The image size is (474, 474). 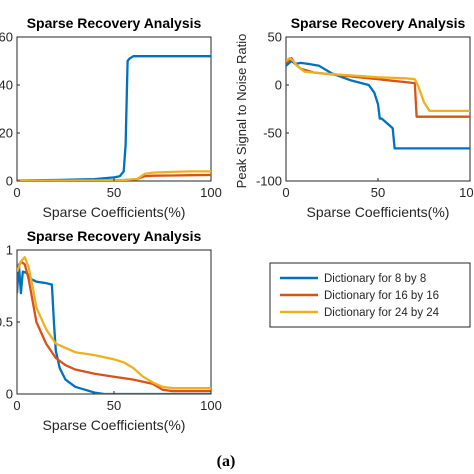 I want to click on y-tick-label: 20, so click(x=6, y=133).